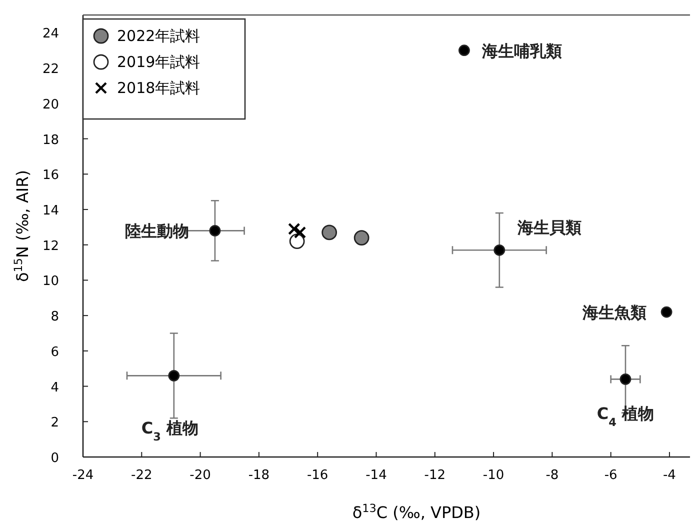 The image size is (691, 524). Describe the element at coordinates (54, 317) in the screenshot. I see `y-tick-label: 8` at that location.